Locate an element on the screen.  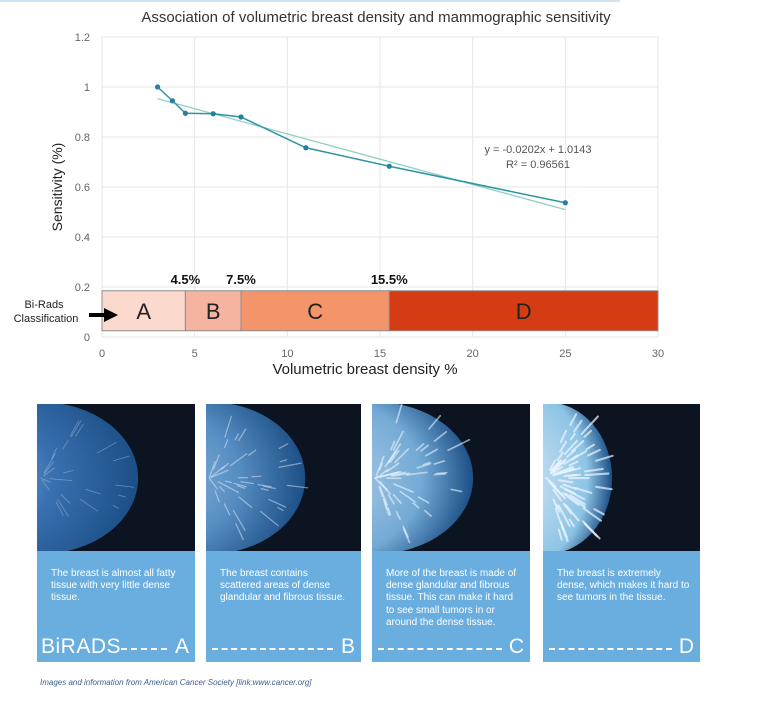
birads-grade: A is located at coordinates (181, 646).